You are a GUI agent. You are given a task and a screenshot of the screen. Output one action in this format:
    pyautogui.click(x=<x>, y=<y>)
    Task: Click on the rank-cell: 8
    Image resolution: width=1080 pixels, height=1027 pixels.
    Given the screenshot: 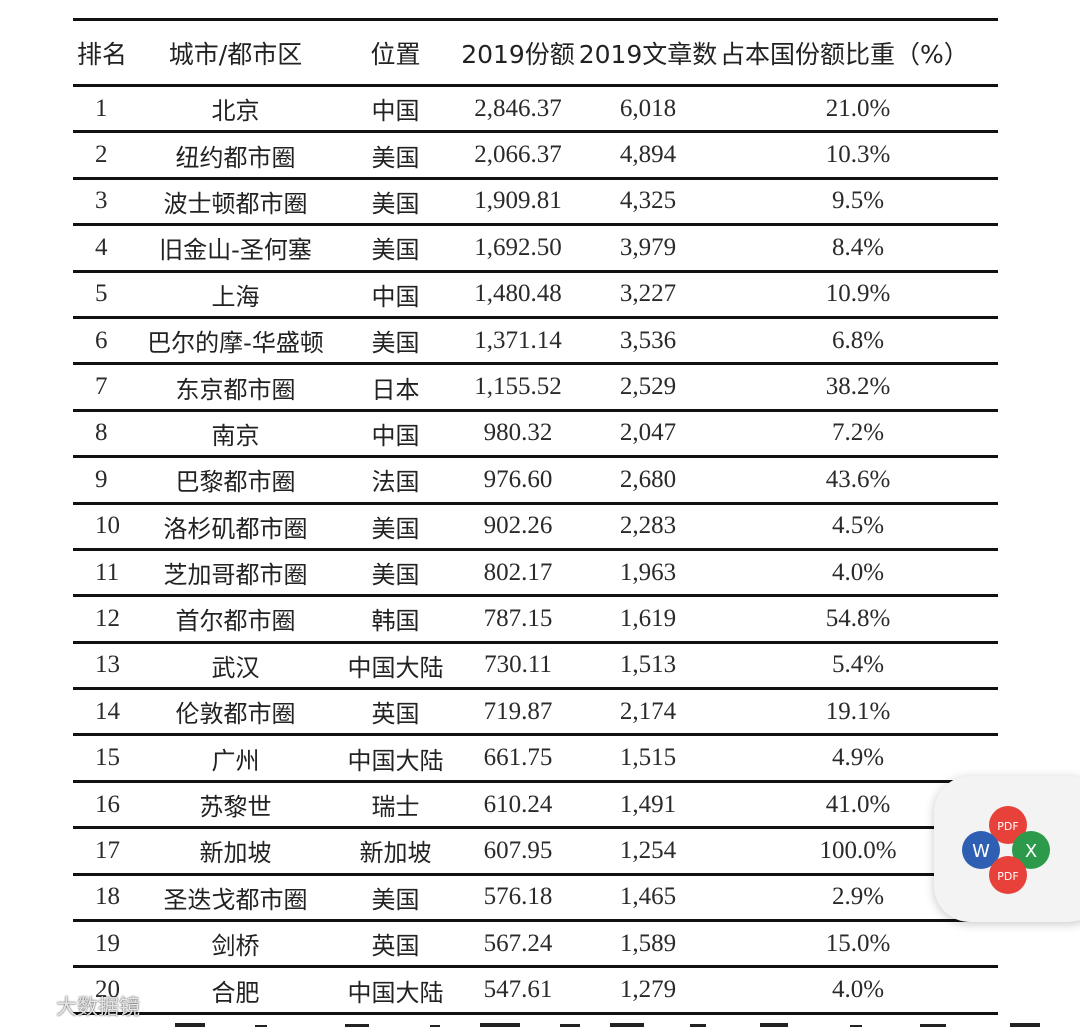 What is the action you would take?
    pyautogui.click(x=101, y=433)
    